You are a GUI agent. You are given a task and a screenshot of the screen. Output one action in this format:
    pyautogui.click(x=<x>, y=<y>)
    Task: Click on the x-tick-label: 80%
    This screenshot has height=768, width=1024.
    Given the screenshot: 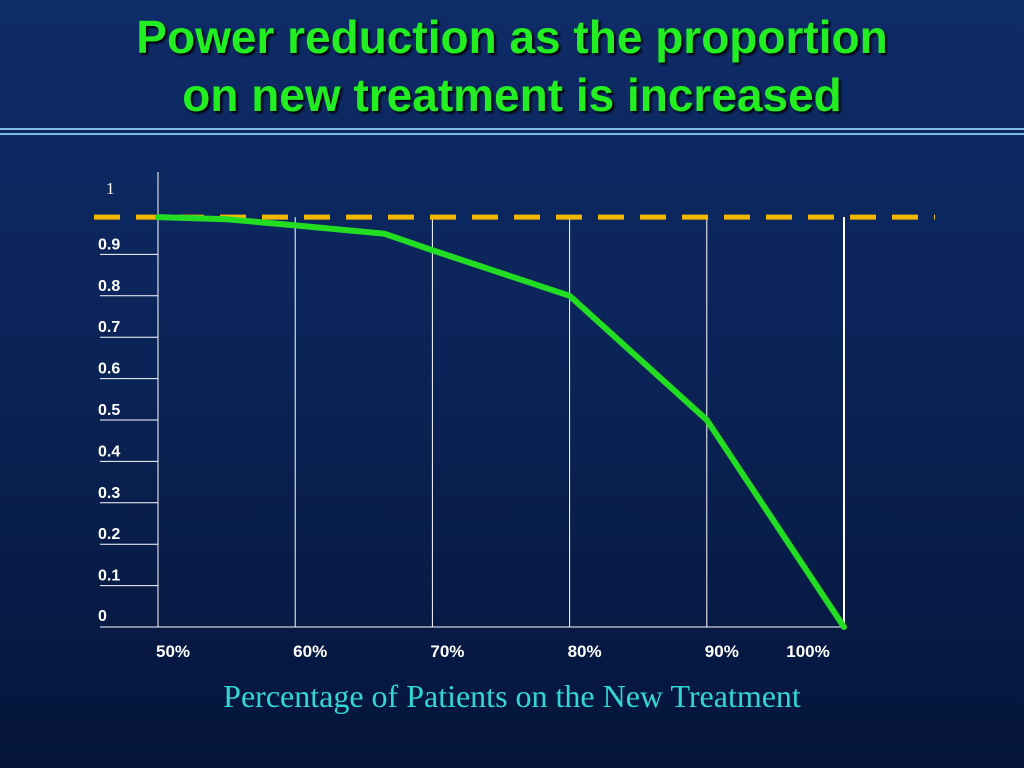 What is the action you would take?
    pyautogui.click(x=585, y=651)
    